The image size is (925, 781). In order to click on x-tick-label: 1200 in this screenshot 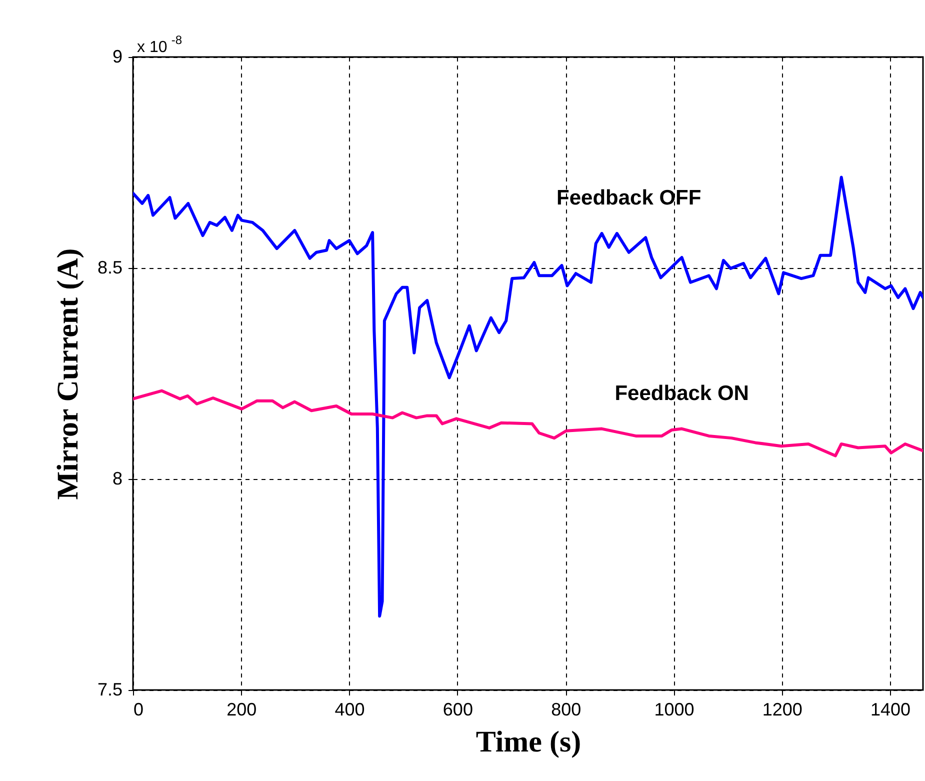, I will do `click(782, 710)`.